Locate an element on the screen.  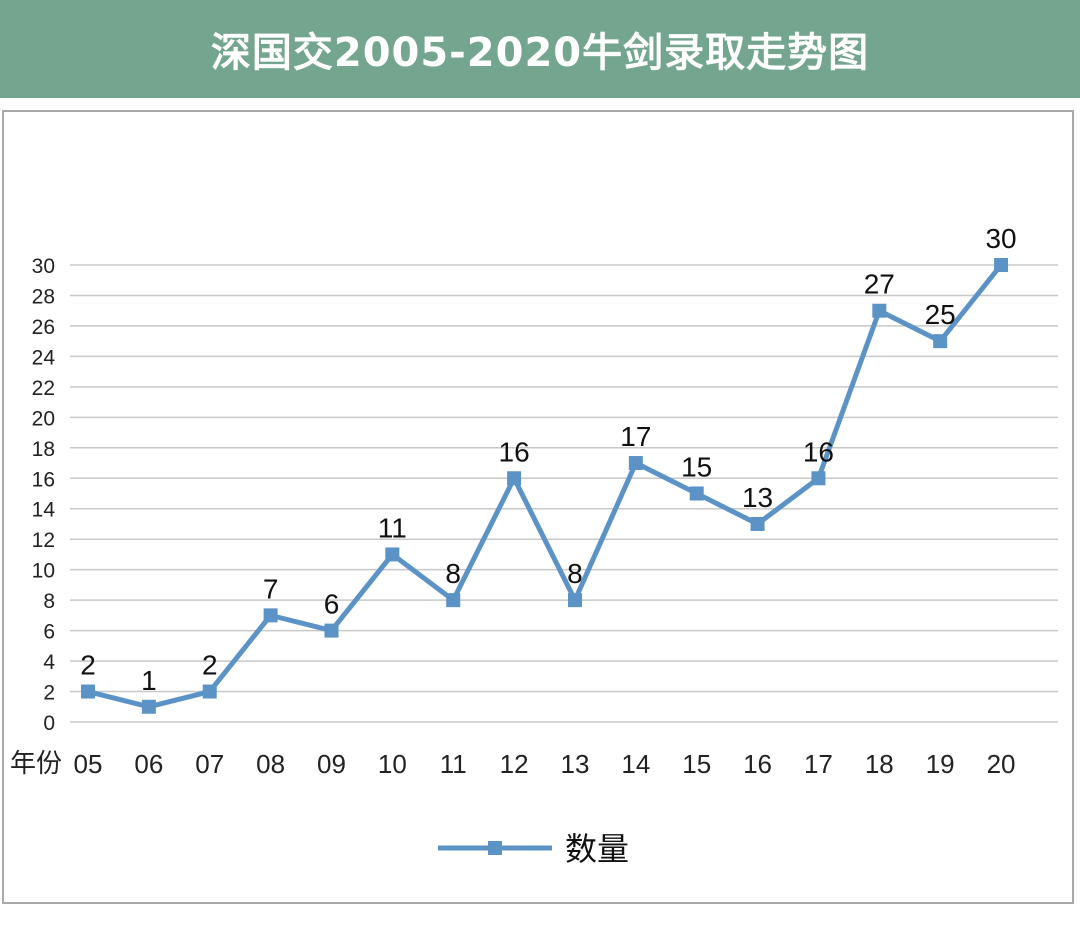
y-tick-label: 0 is located at coordinates (49, 723).